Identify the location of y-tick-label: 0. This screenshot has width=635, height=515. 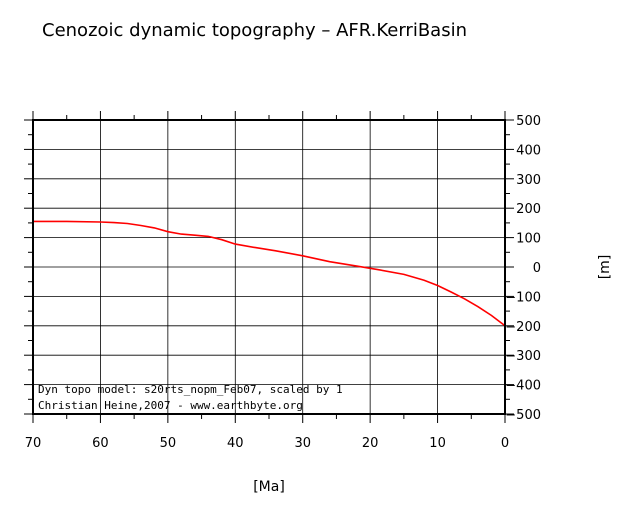
(537, 268).